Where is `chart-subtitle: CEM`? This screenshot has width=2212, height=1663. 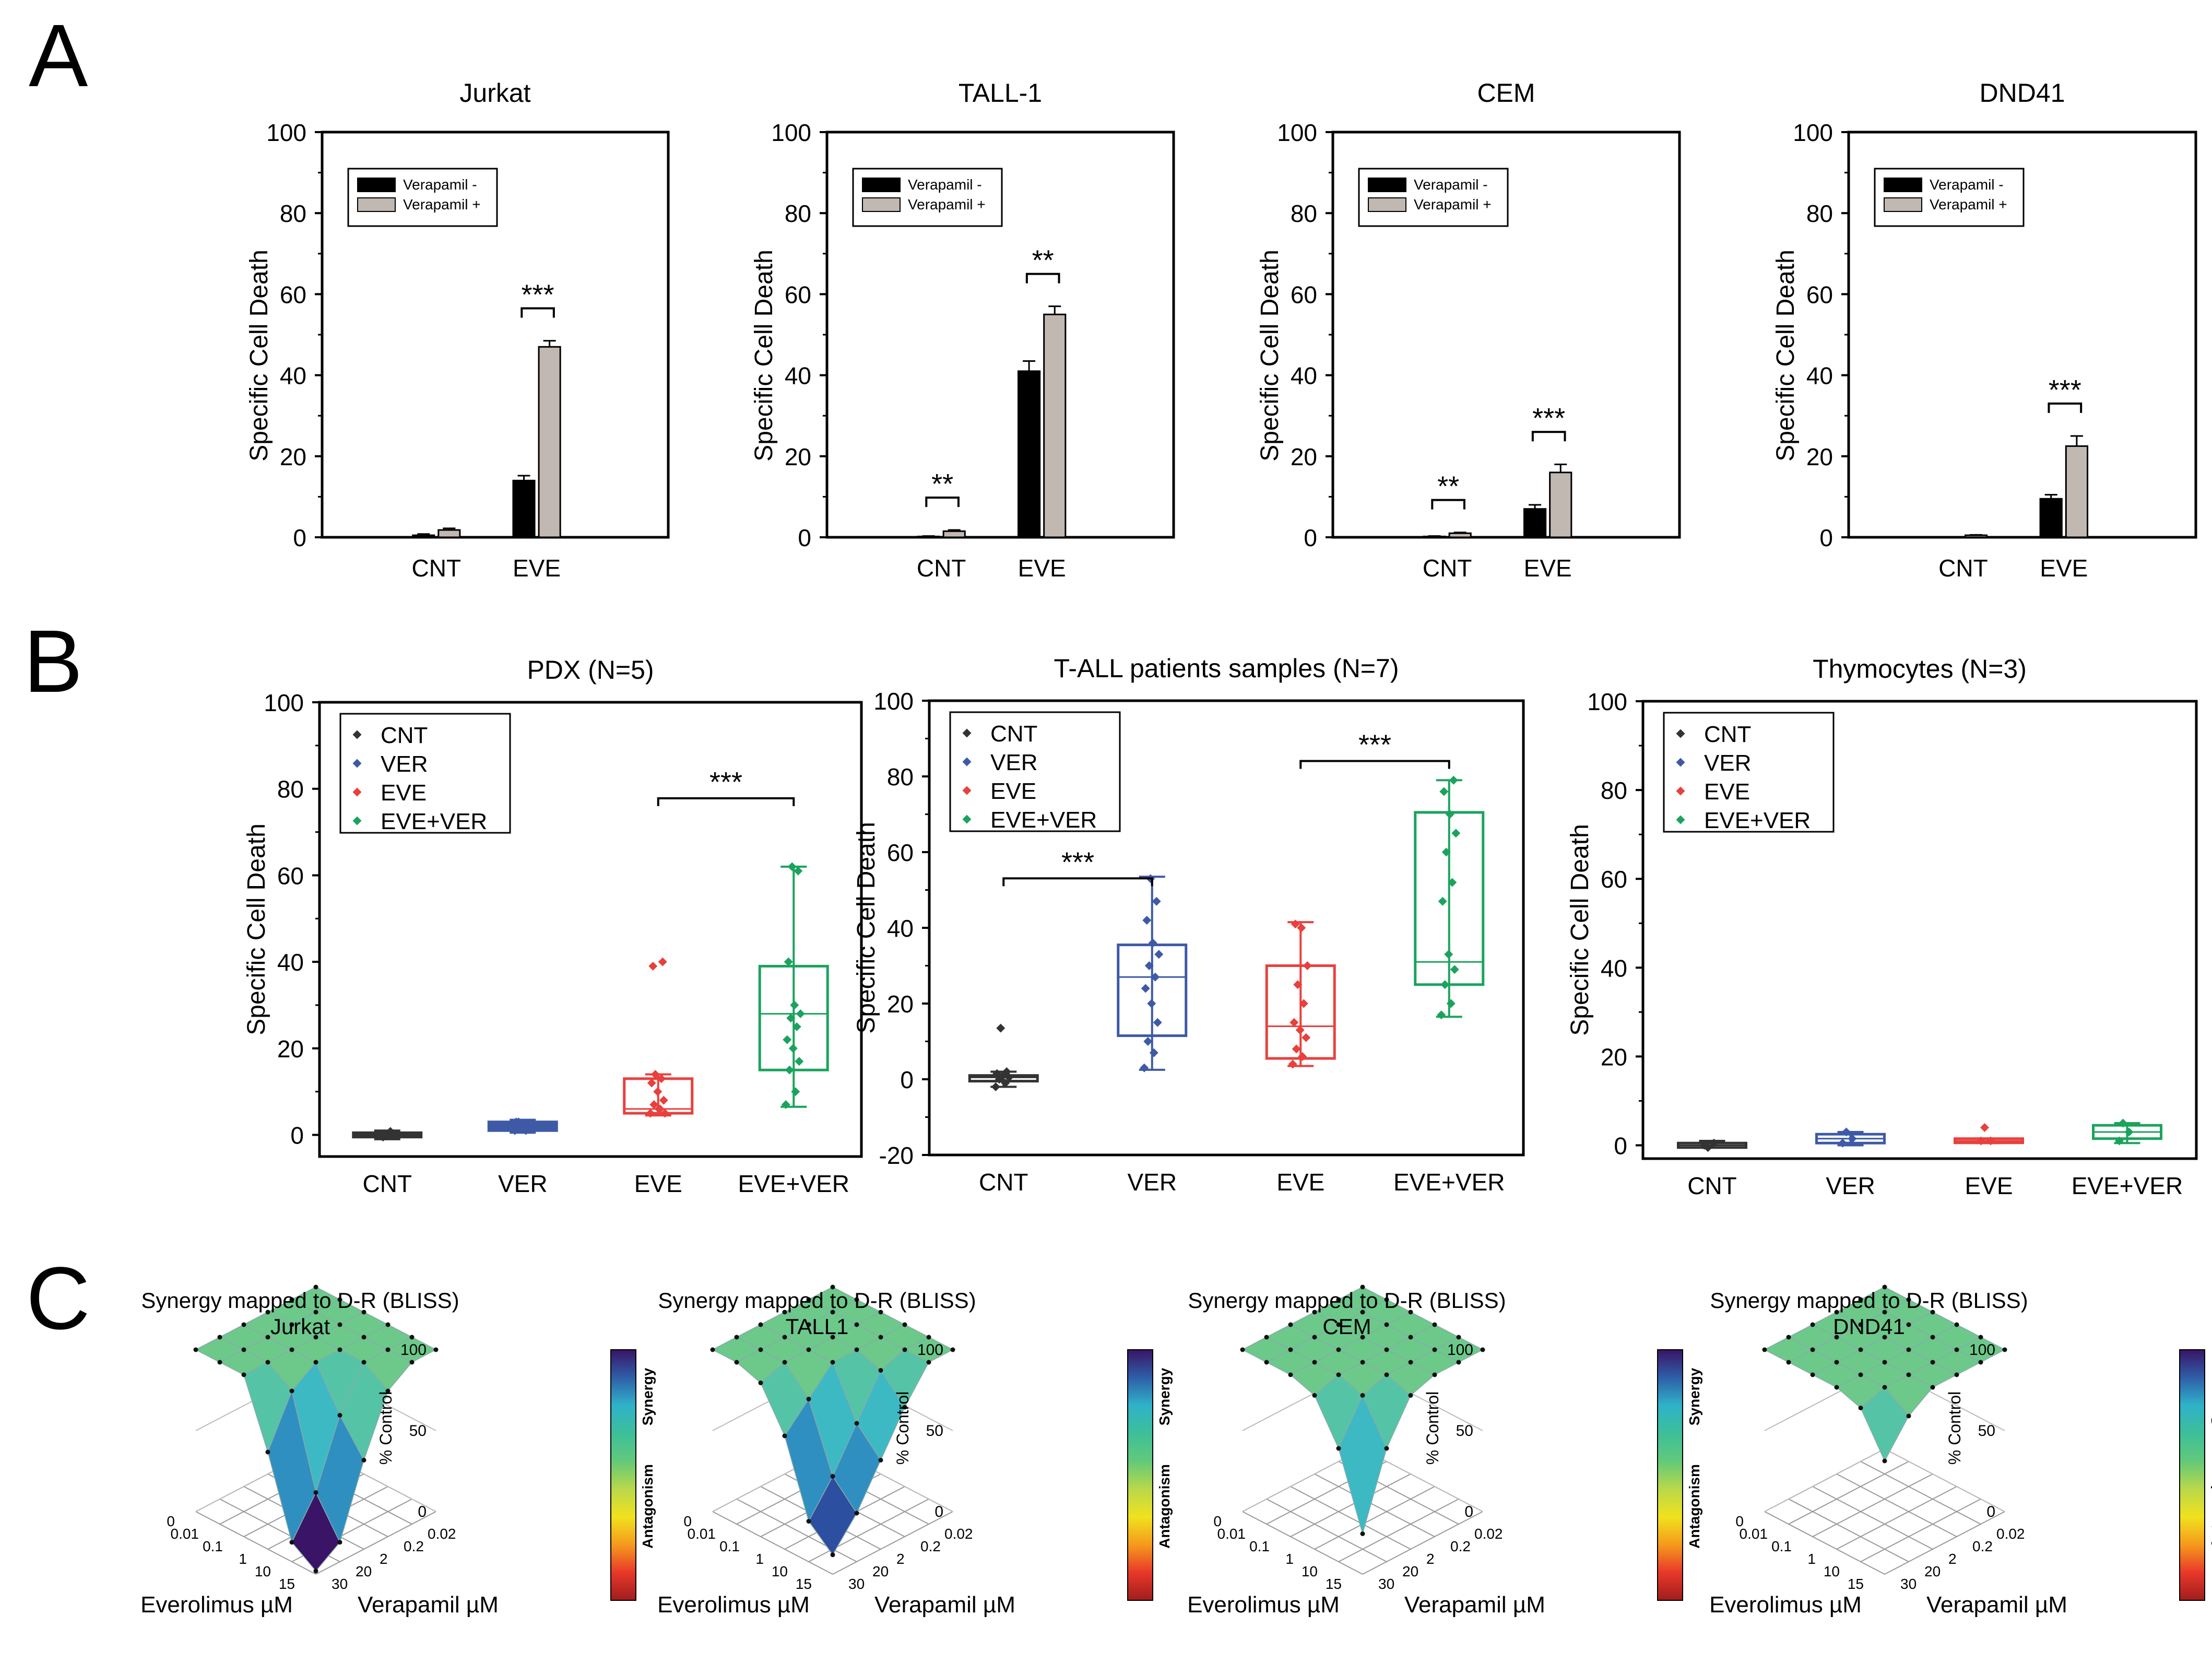
chart-subtitle: CEM is located at coordinates (1346, 1326).